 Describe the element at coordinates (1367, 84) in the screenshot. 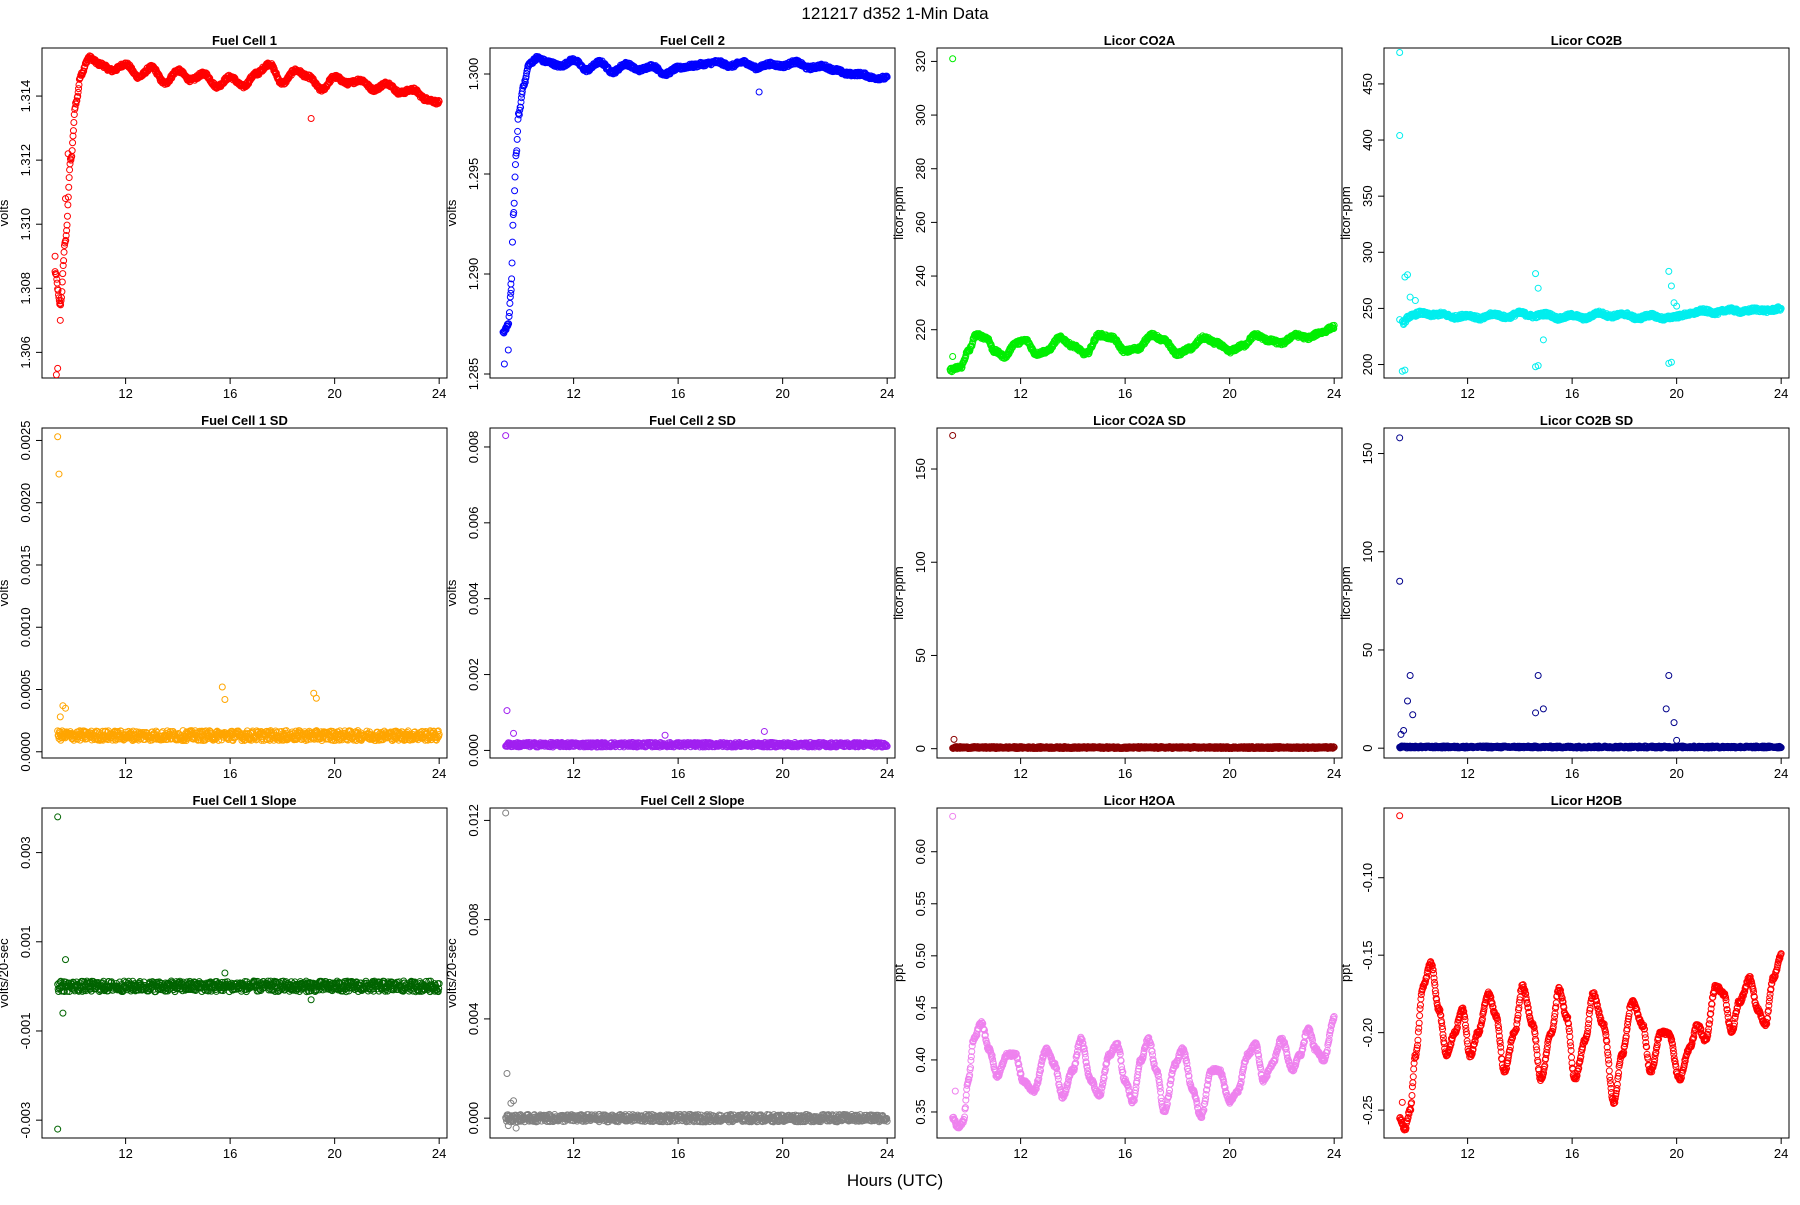

I see `y-tick-label: 450` at that location.